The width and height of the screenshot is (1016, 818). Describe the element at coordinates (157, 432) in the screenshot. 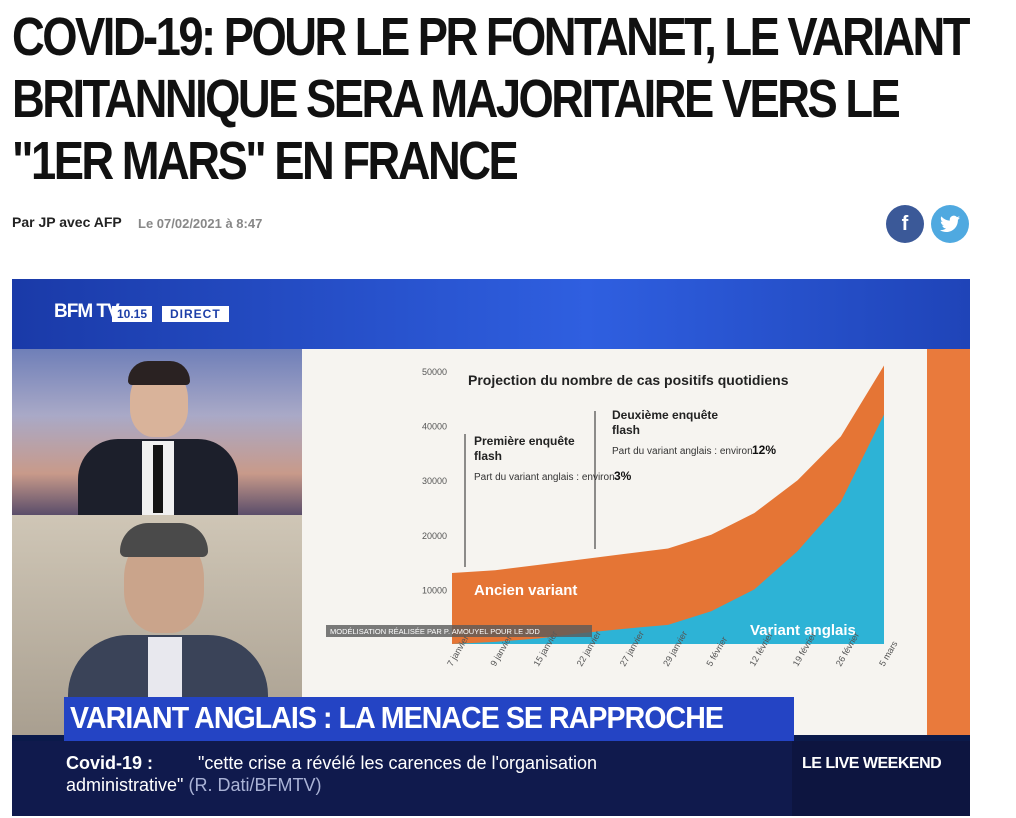

I see `presenter-panel` at that location.